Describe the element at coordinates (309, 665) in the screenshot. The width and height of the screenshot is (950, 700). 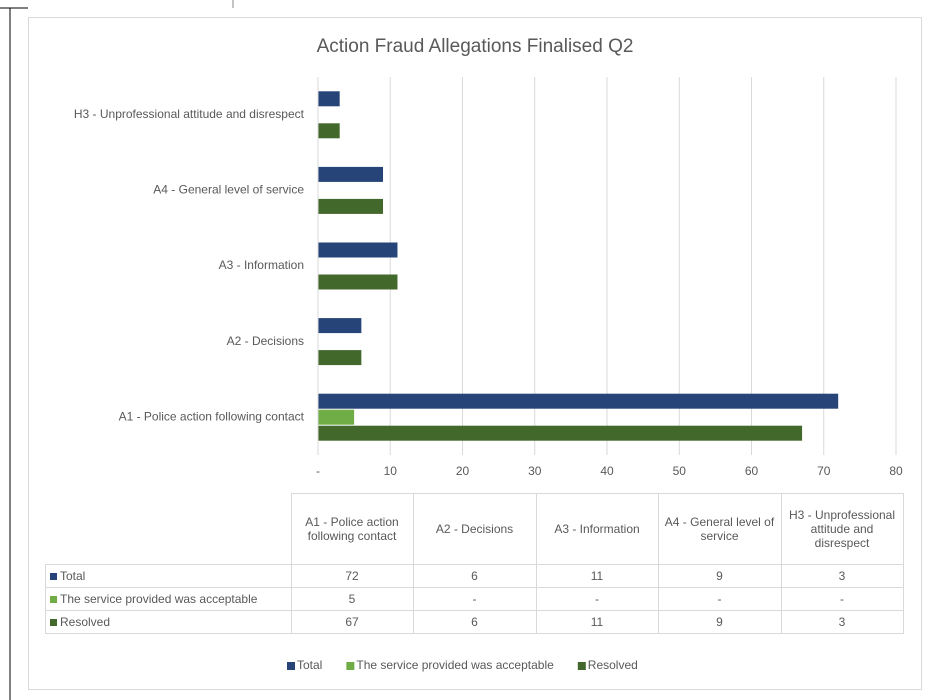
I see `legend-label: Total` at that location.